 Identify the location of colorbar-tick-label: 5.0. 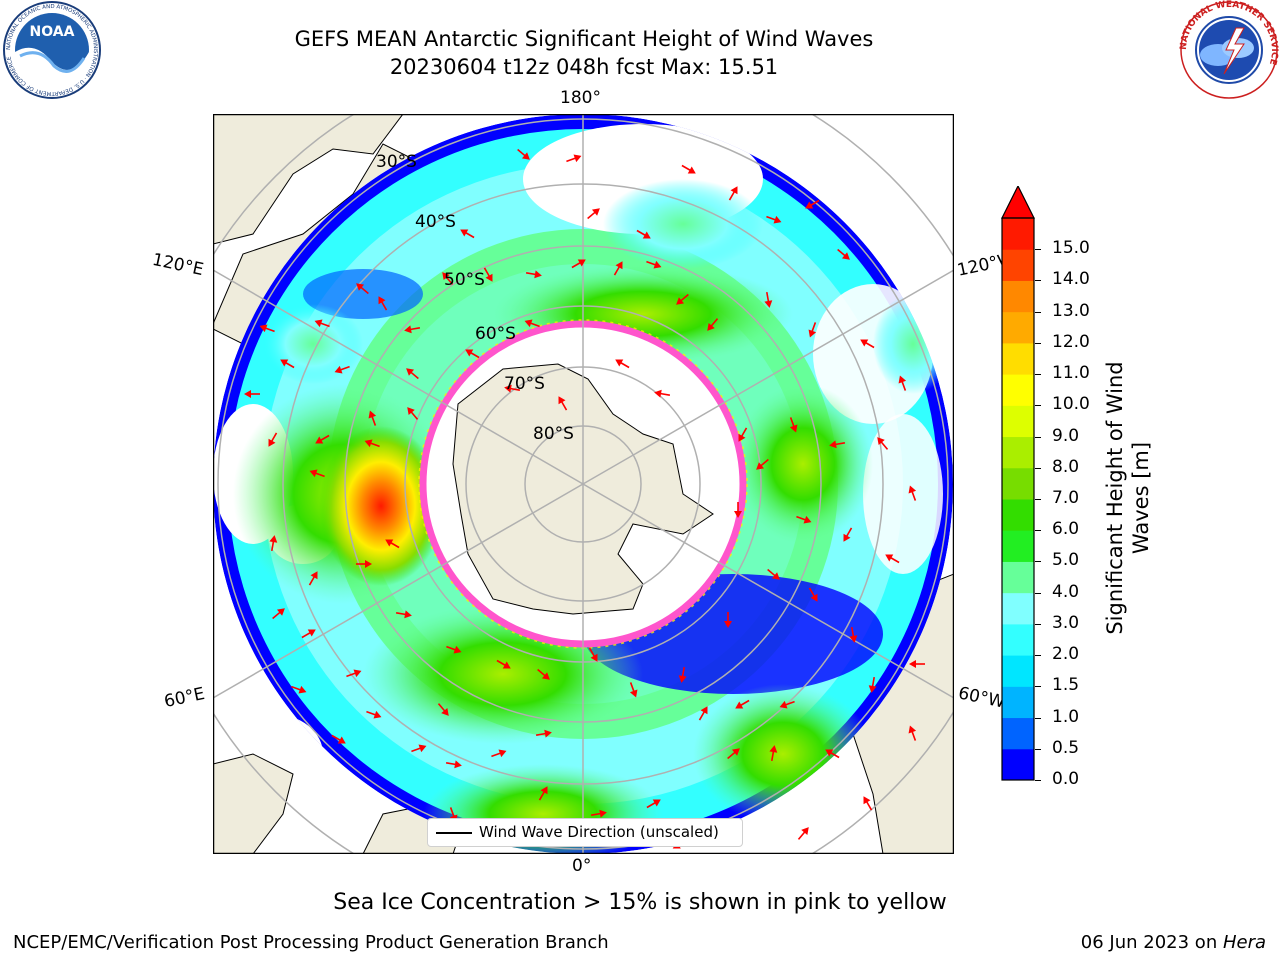
(1066, 560).